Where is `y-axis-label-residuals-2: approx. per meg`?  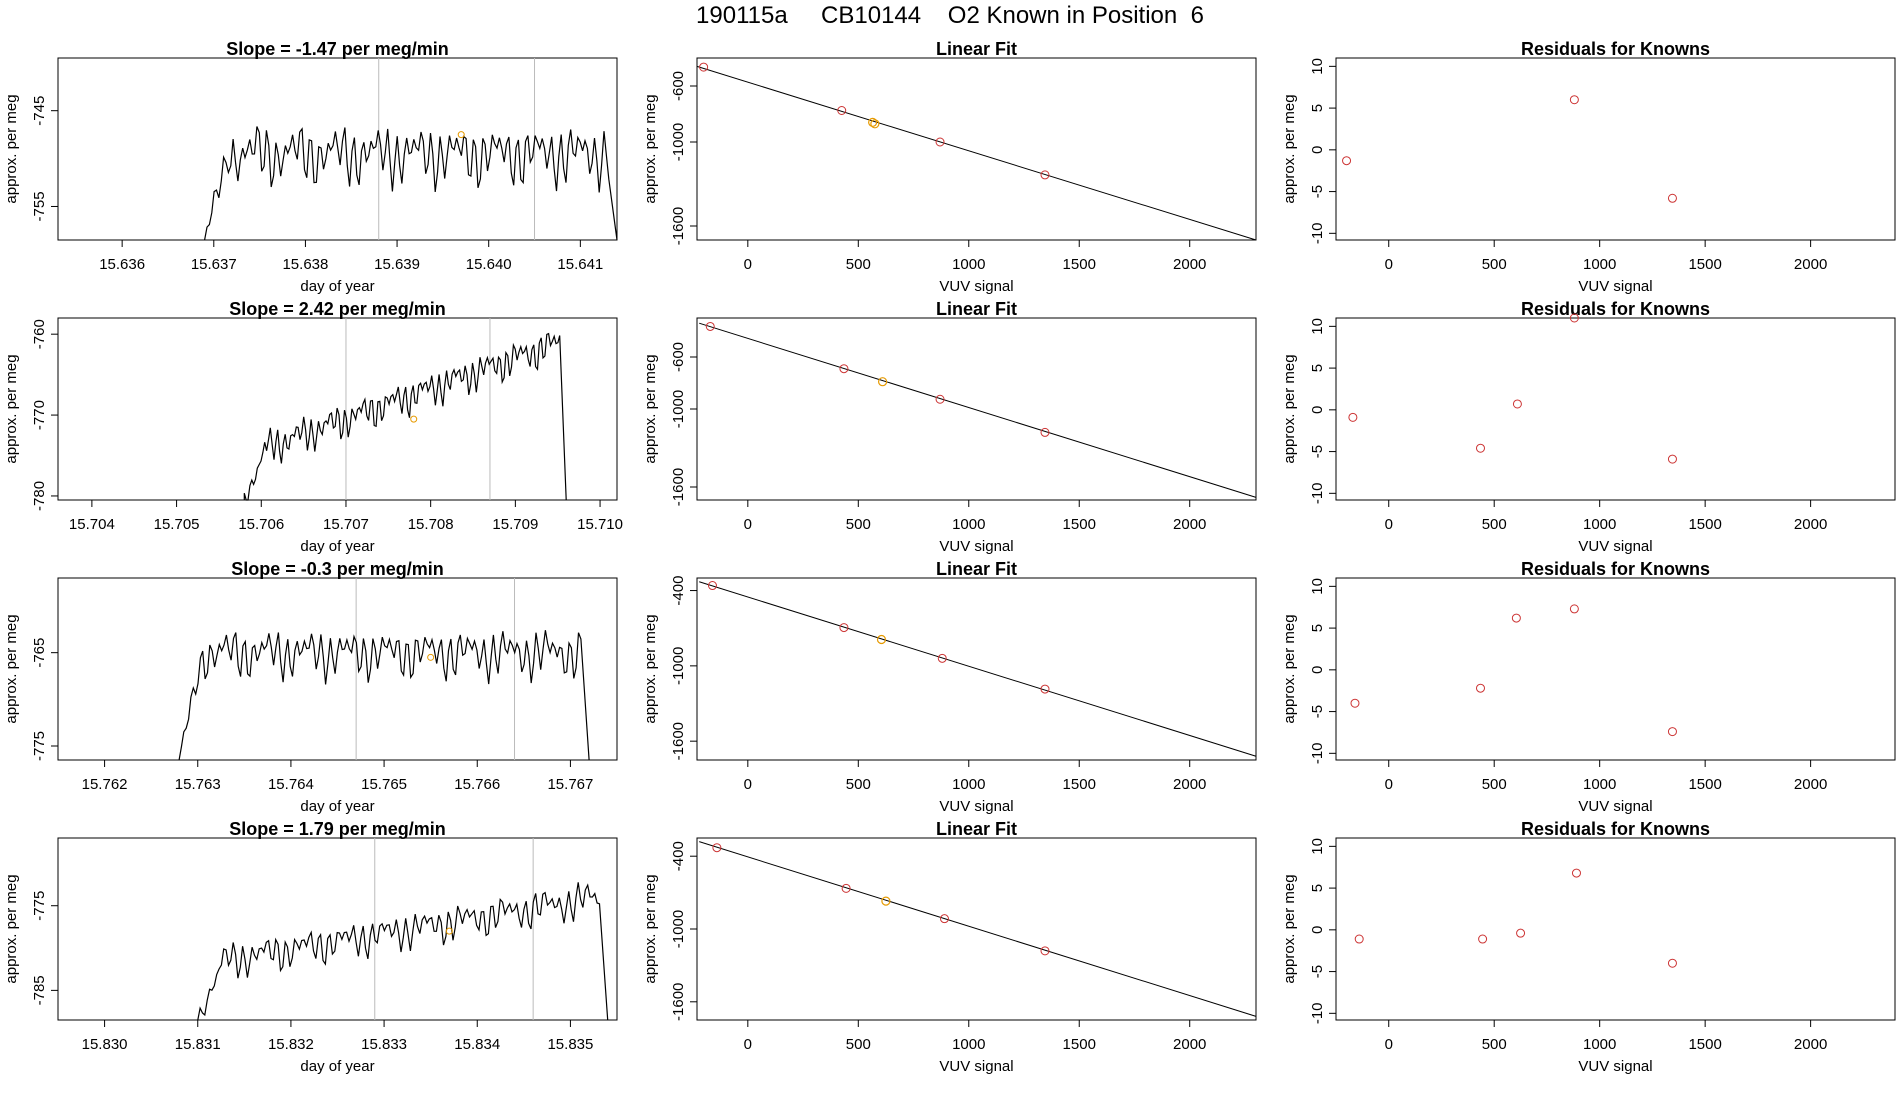
y-axis-label-residuals-2: approx. per meg is located at coordinates (1289, 408).